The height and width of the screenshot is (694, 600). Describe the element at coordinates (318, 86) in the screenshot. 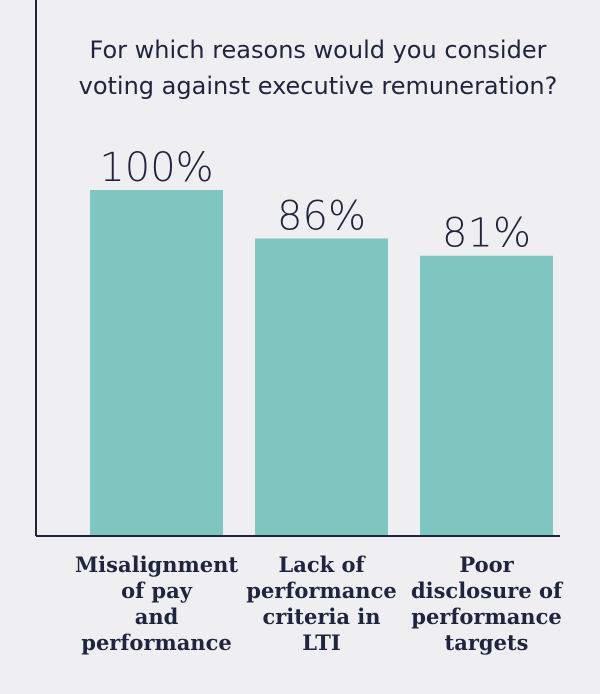

I see `chart-title-line-2: voting against executive remuneration?` at that location.